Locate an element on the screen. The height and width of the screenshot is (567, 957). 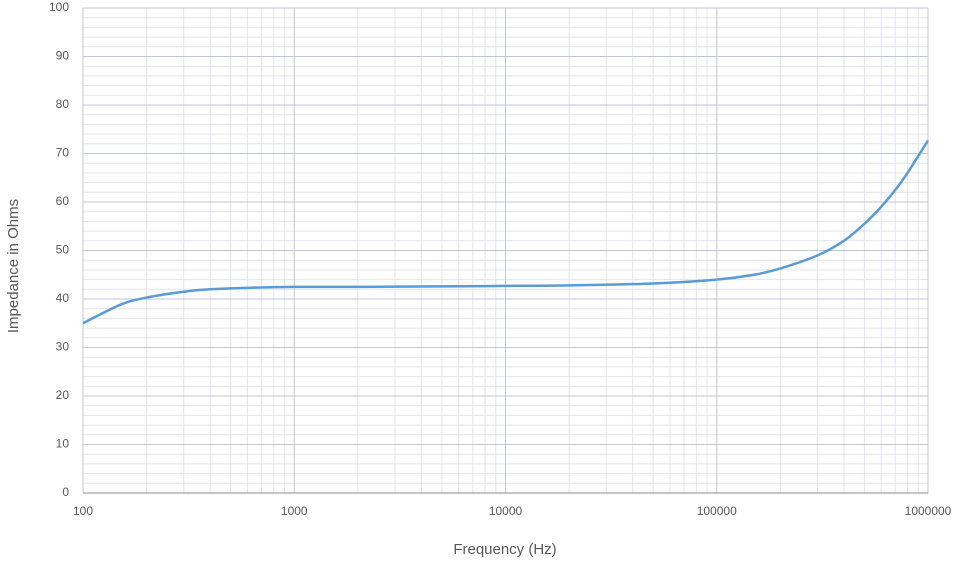
y-tick-label: 90 is located at coordinates (63, 56).